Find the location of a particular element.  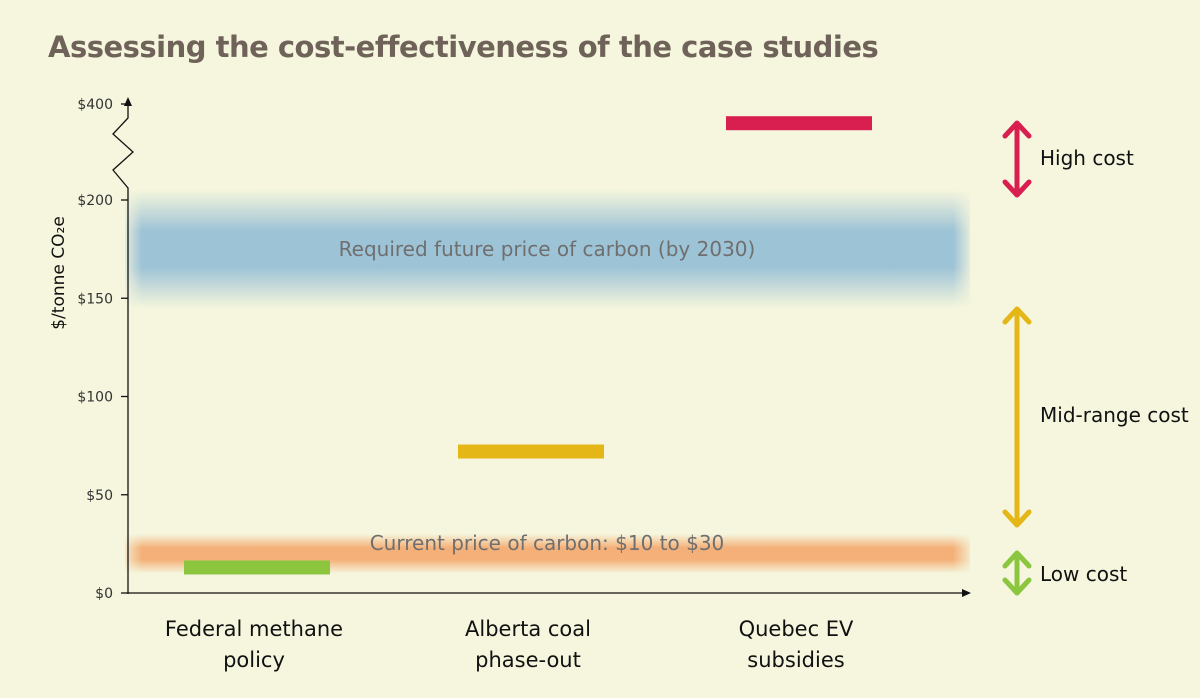

y-tick-label: $50 is located at coordinates (99, 496).